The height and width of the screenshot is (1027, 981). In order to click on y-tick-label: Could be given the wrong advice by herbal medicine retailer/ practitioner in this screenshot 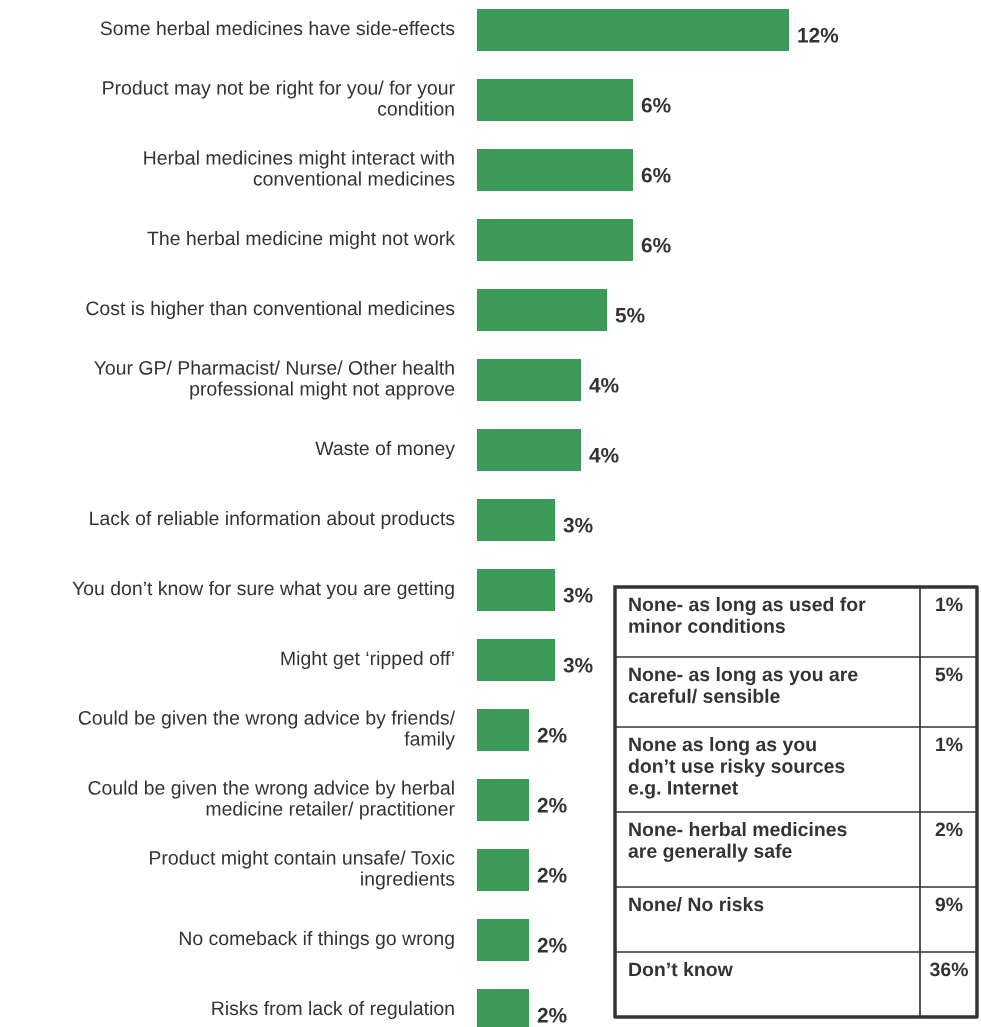, I will do `click(271, 800)`.